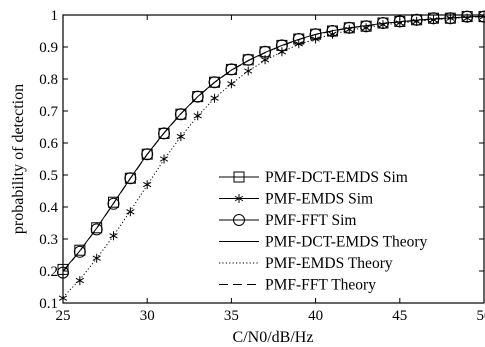 This screenshot has height=347, width=485. Describe the element at coordinates (310, 220) in the screenshot. I see `legend-label: PMF-FFT Sim` at that location.